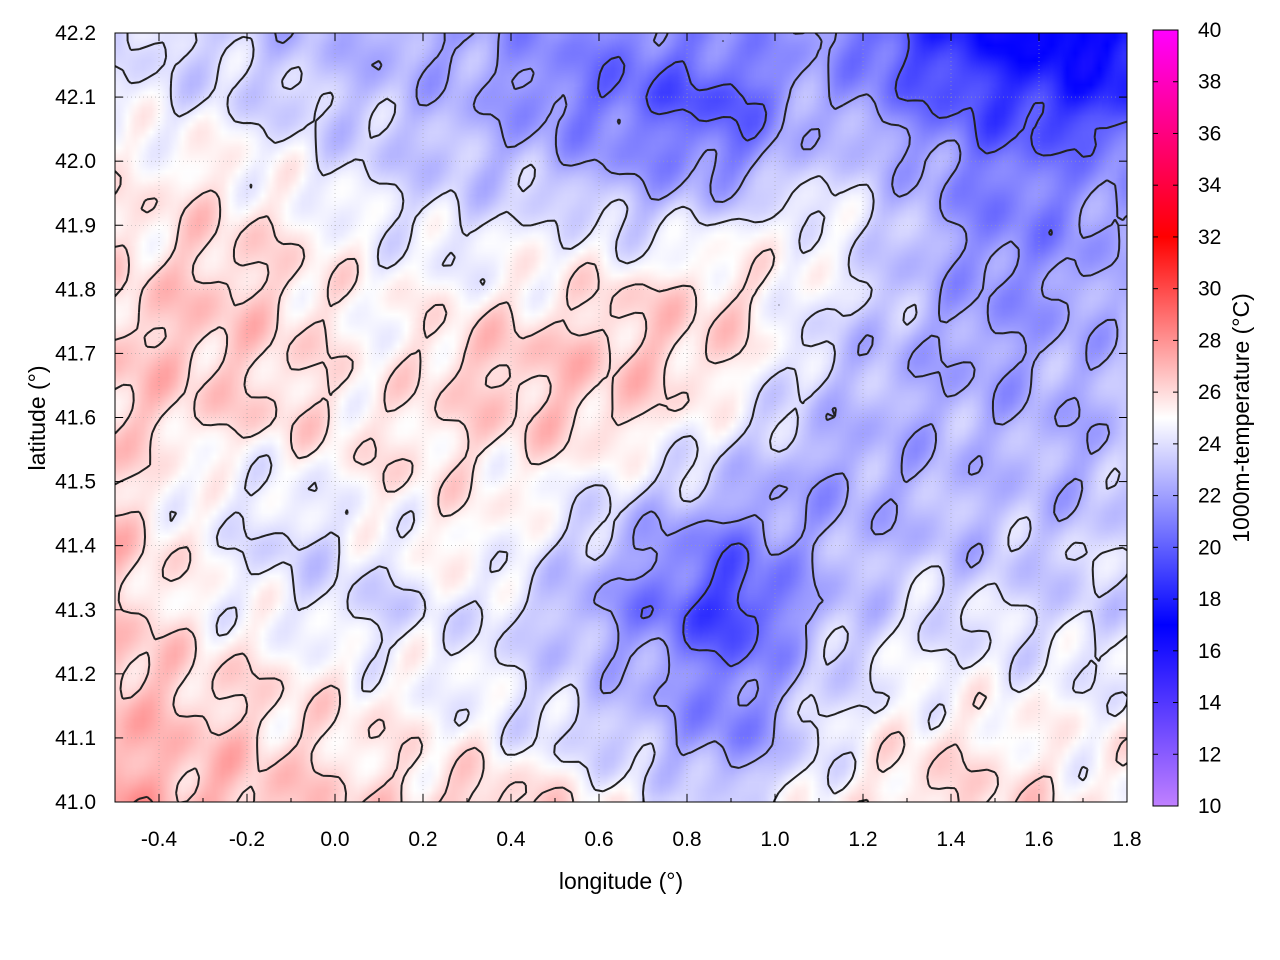 The width and height of the screenshot is (1280, 960). What do you see at coordinates (774, 839) in the screenshot?
I see `x-tick-label: 1.0` at bounding box center [774, 839].